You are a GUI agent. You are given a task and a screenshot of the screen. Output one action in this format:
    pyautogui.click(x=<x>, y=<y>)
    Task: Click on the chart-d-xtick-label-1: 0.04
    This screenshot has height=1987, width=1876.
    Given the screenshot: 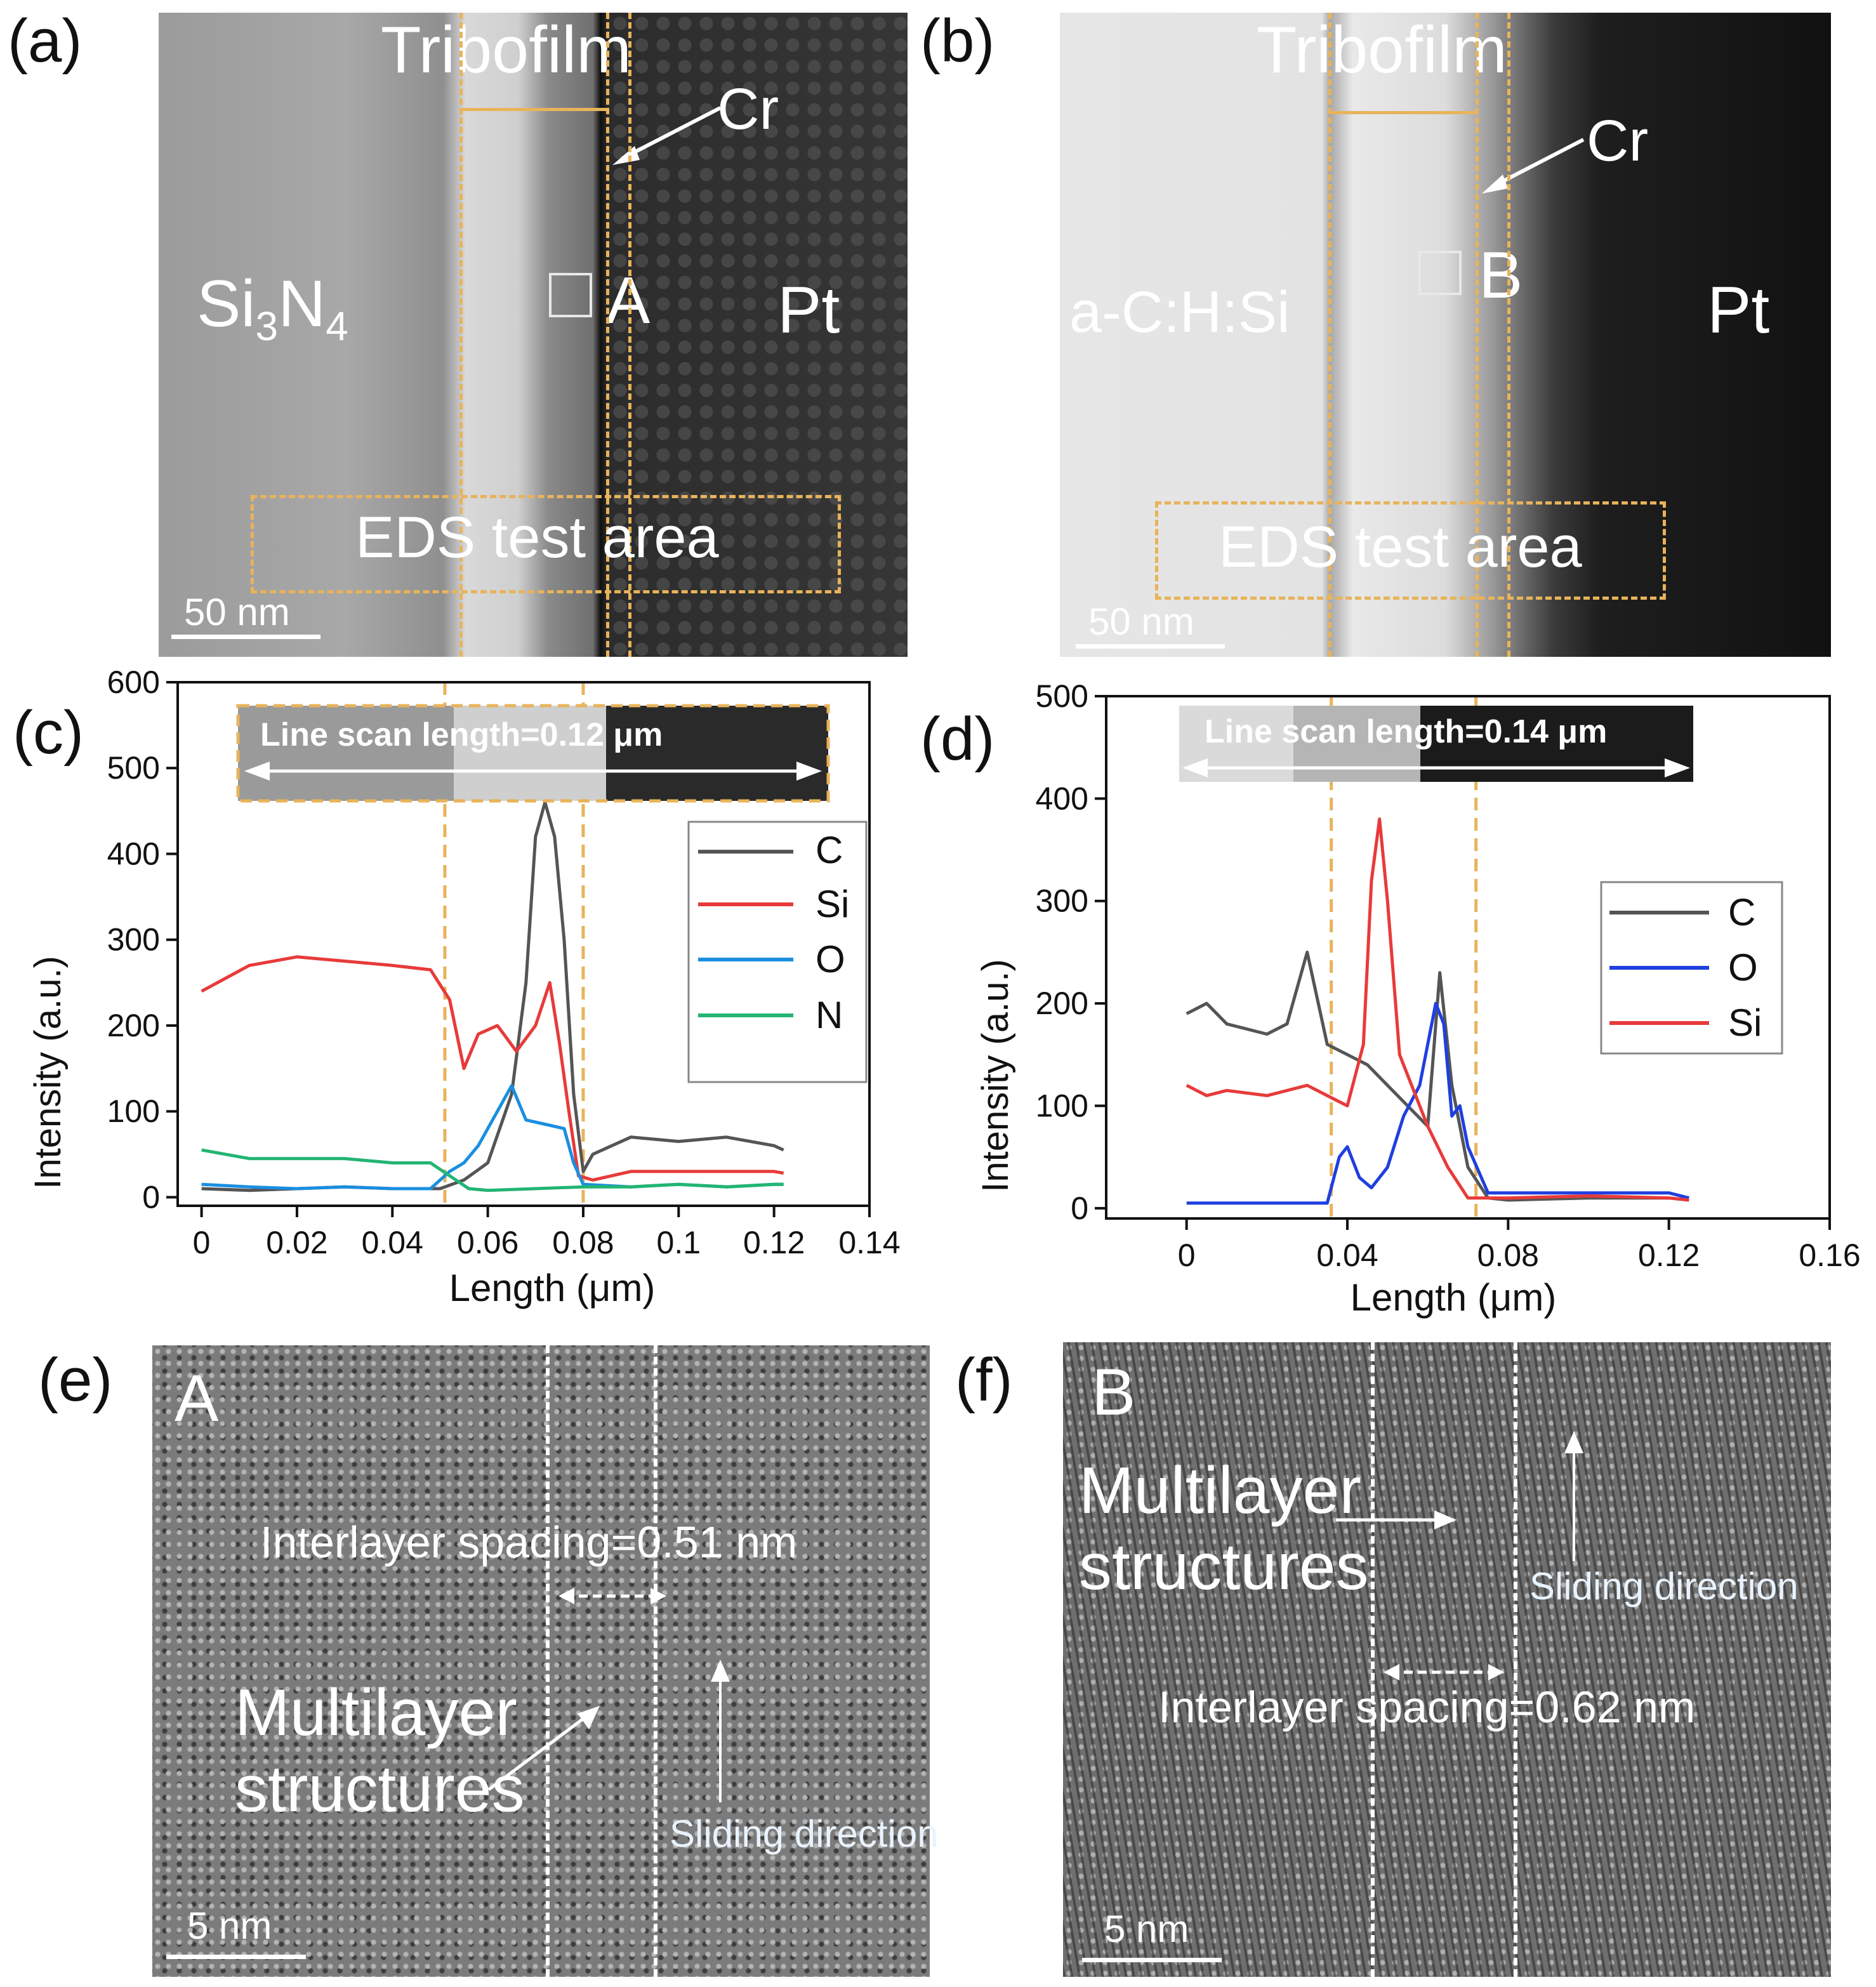 What is the action you would take?
    pyautogui.click(x=1347, y=1255)
    